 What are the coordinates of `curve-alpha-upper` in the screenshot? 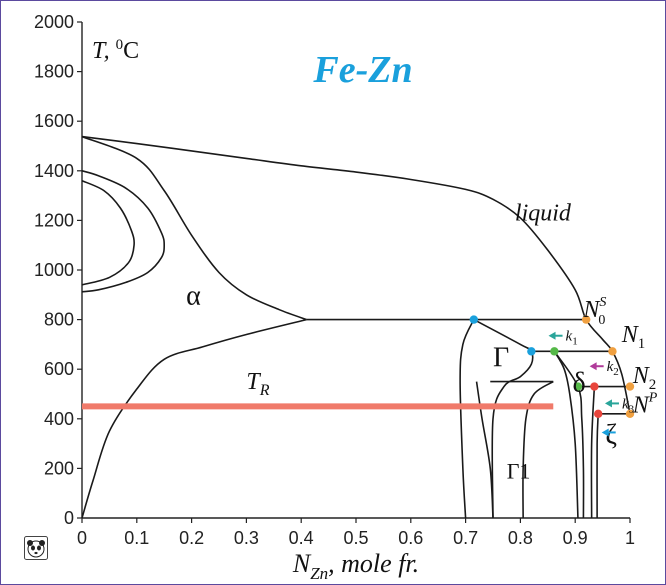 It's located at (194, 228).